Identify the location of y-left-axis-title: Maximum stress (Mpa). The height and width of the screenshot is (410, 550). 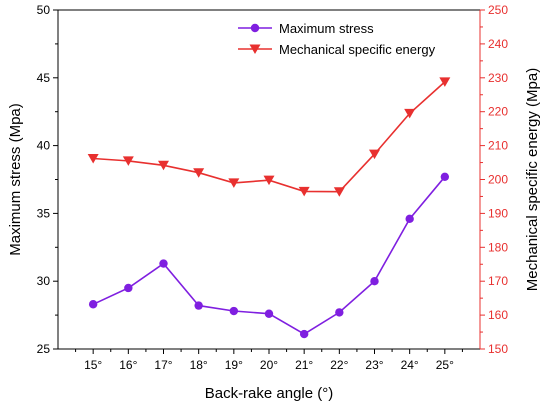
(15, 179).